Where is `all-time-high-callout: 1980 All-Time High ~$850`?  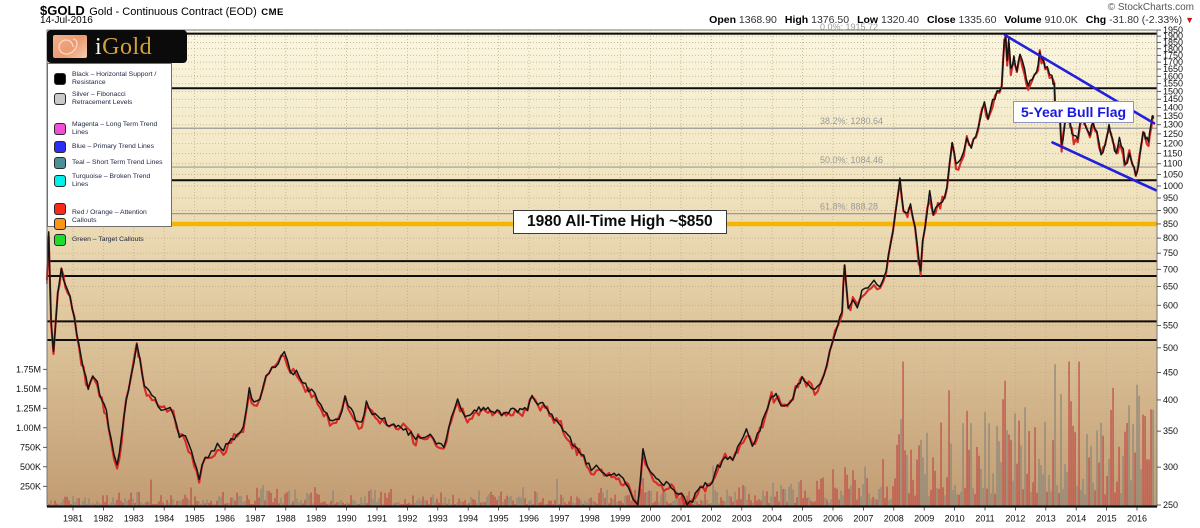
all-time-high-callout: 1980 All-Time High ~$850 is located at coordinates (620, 222).